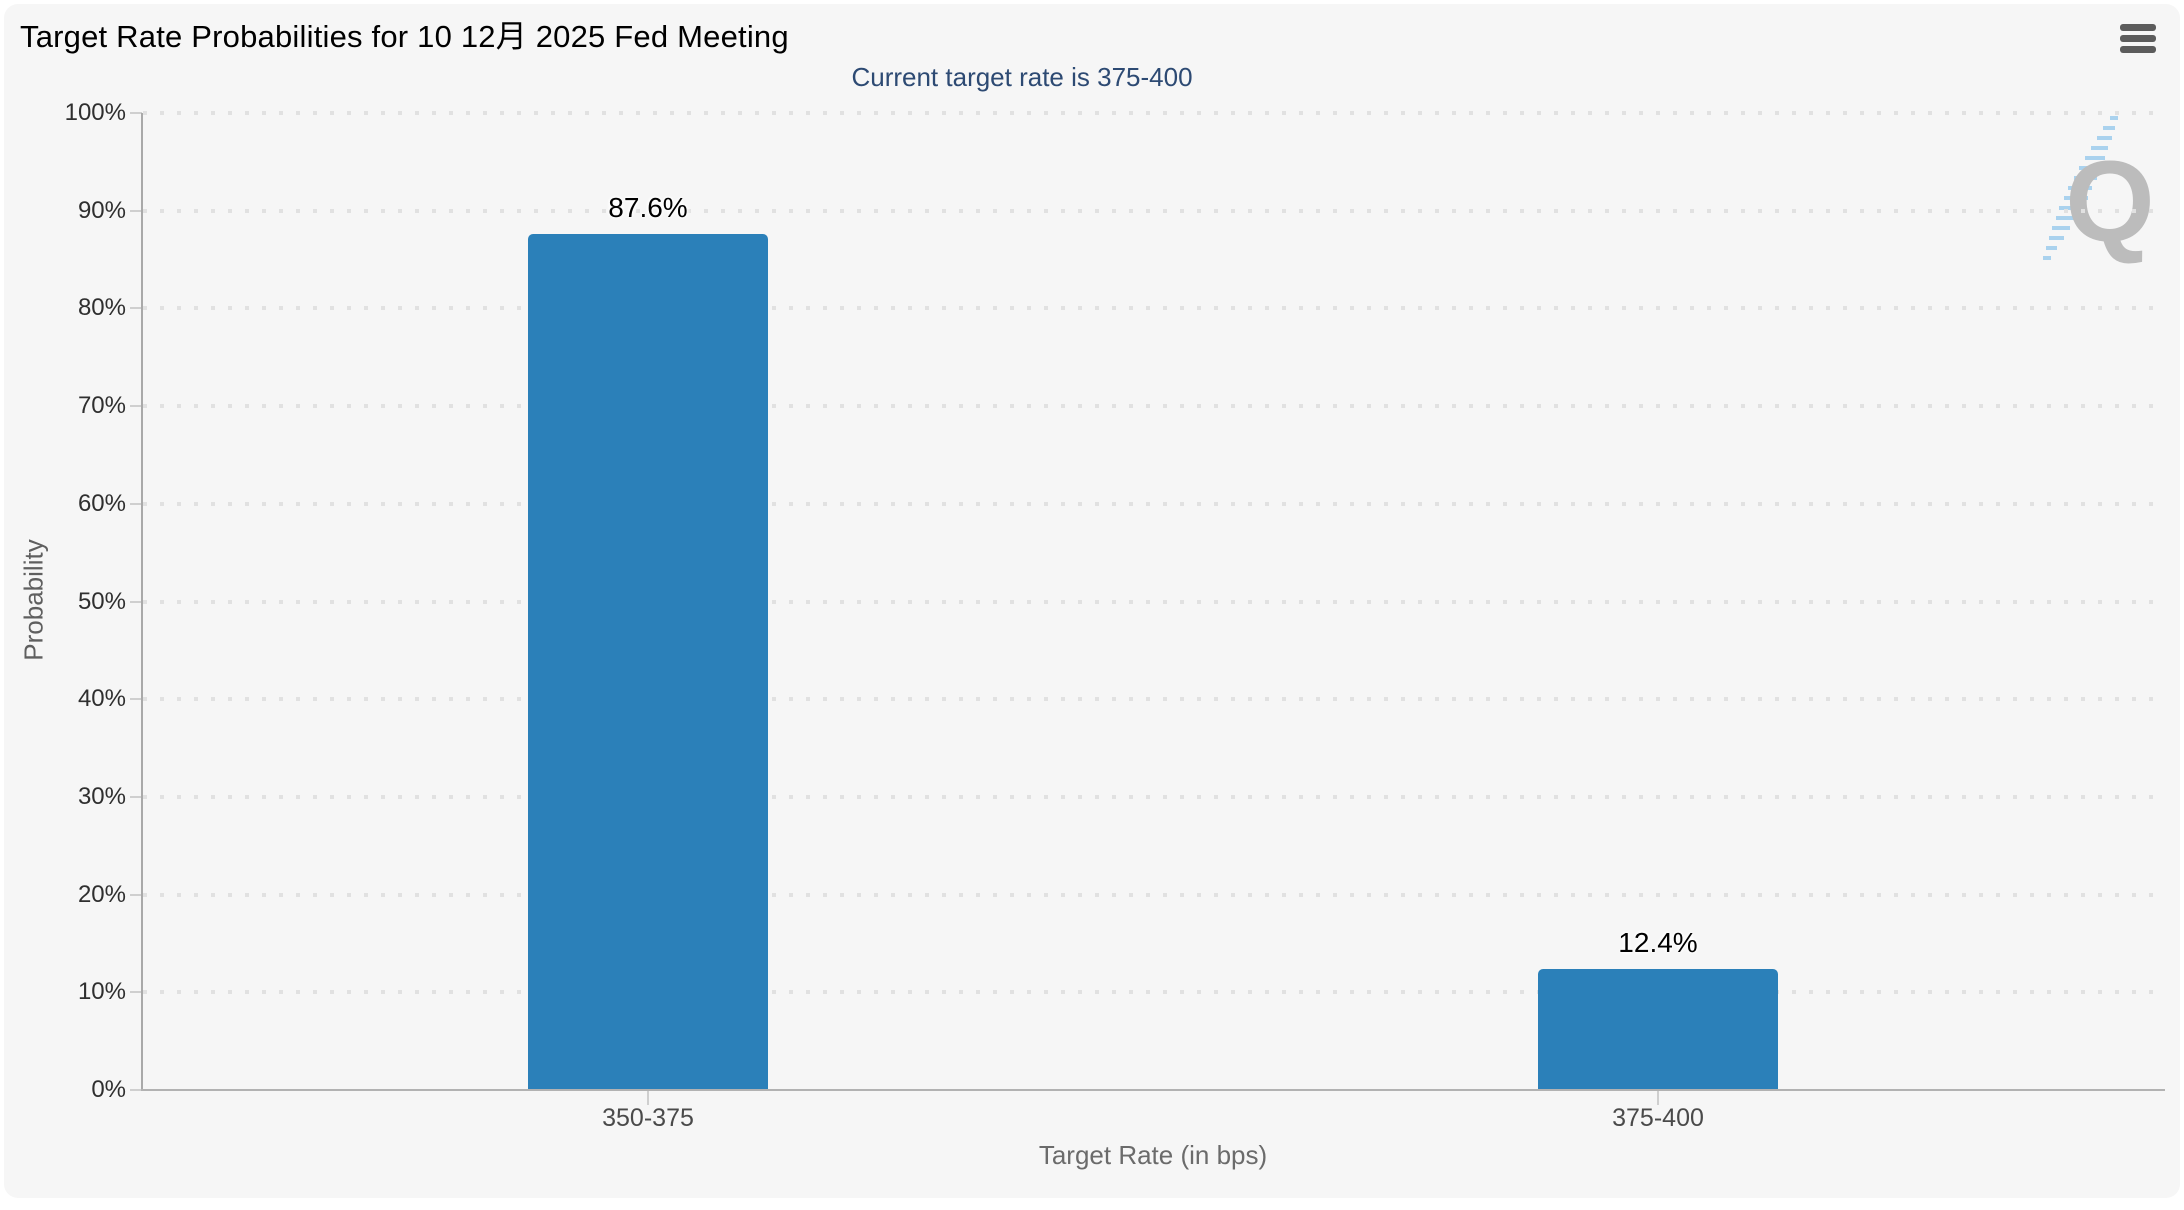 The height and width of the screenshot is (1210, 2184). I want to click on y-axis-tick-label: 70%, so click(101, 406).